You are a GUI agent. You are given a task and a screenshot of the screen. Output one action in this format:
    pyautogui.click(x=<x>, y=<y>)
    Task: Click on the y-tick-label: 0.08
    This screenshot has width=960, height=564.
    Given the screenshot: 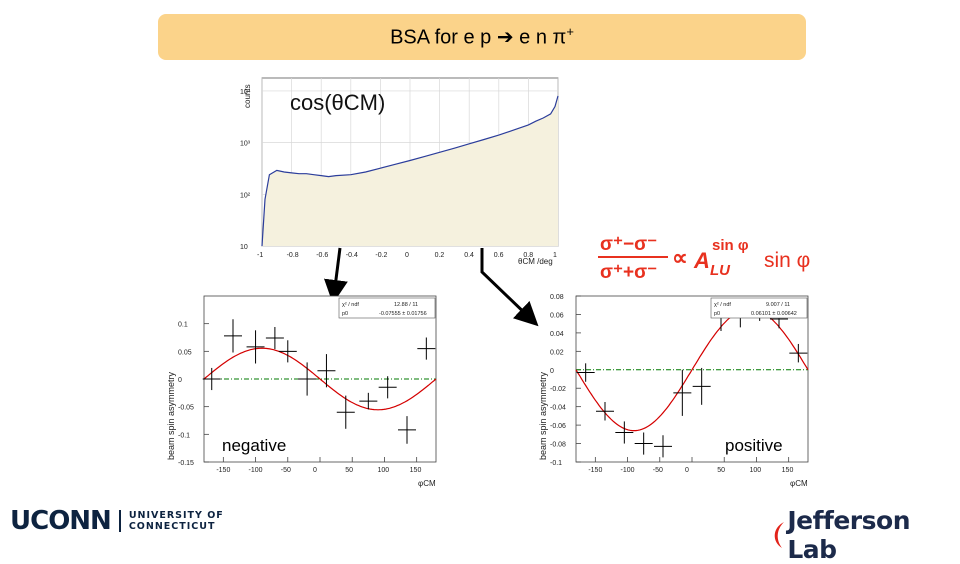 What is the action you would take?
    pyautogui.click(x=557, y=297)
    